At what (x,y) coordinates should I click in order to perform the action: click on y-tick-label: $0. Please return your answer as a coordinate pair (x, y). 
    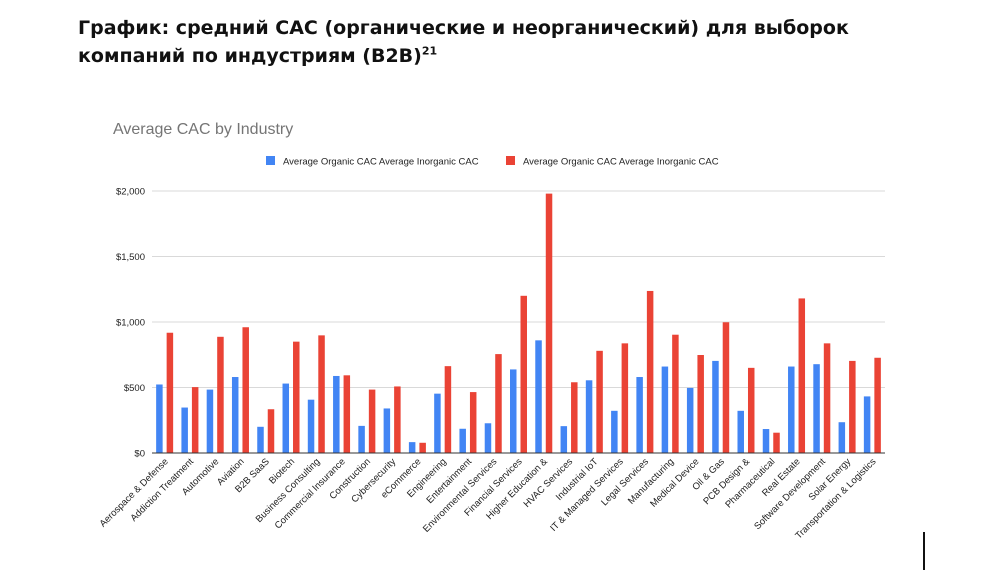
    Looking at the image, I should click on (139, 454).